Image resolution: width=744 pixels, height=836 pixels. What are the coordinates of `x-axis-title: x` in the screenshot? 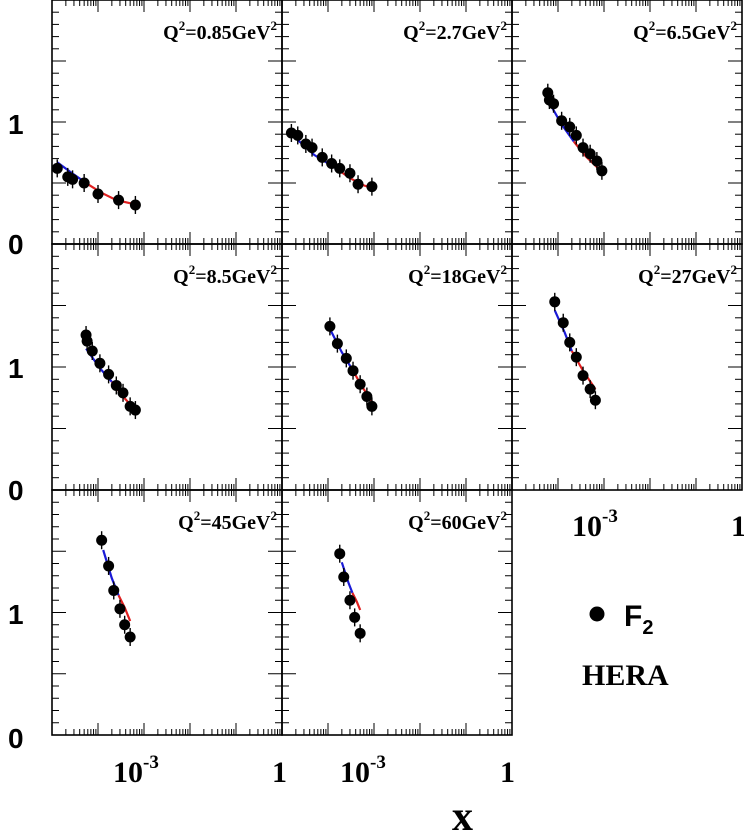 It's located at (462, 815).